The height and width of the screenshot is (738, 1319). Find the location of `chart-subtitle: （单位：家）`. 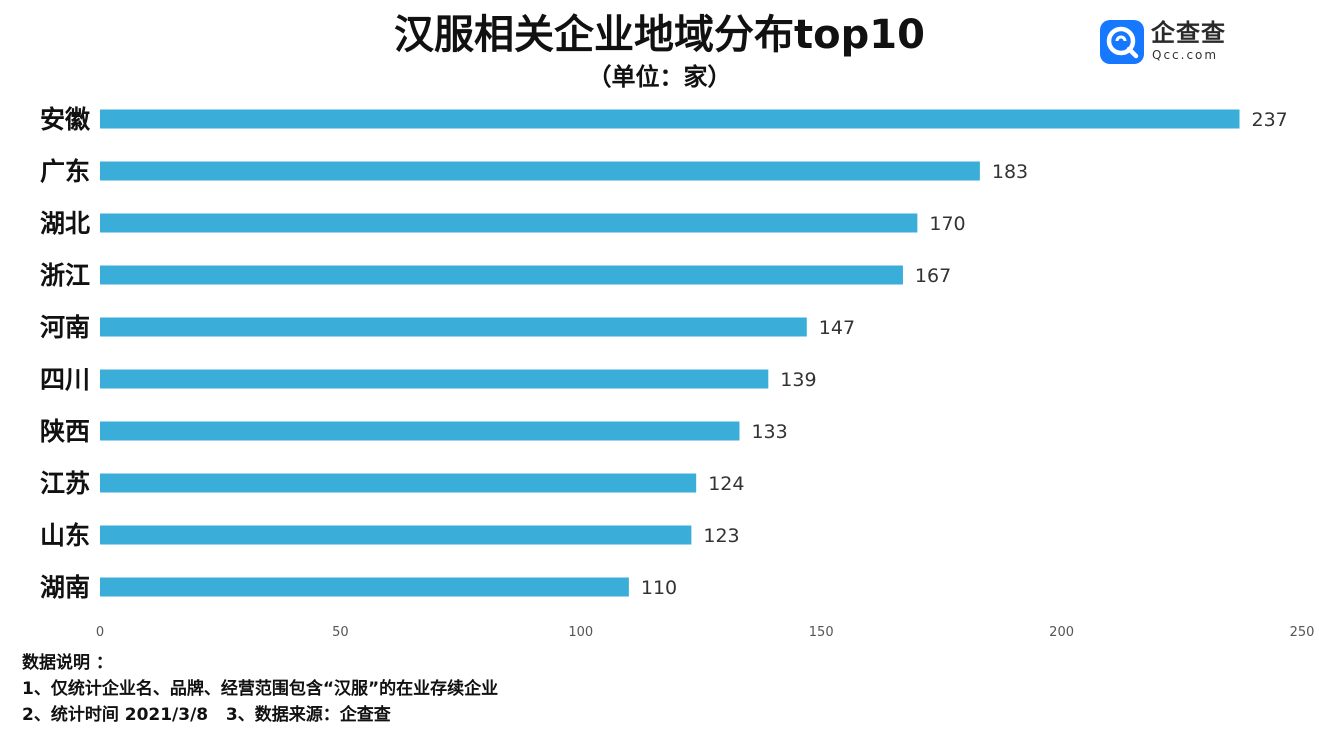

chart-subtitle: （单位：家） is located at coordinates (659, 77).